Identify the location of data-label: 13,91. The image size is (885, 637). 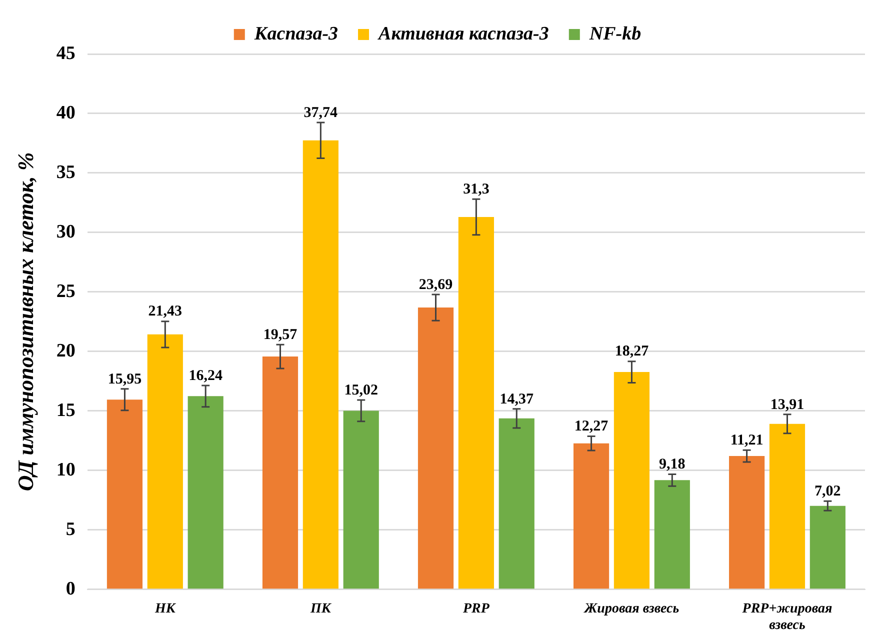
(787, 404).